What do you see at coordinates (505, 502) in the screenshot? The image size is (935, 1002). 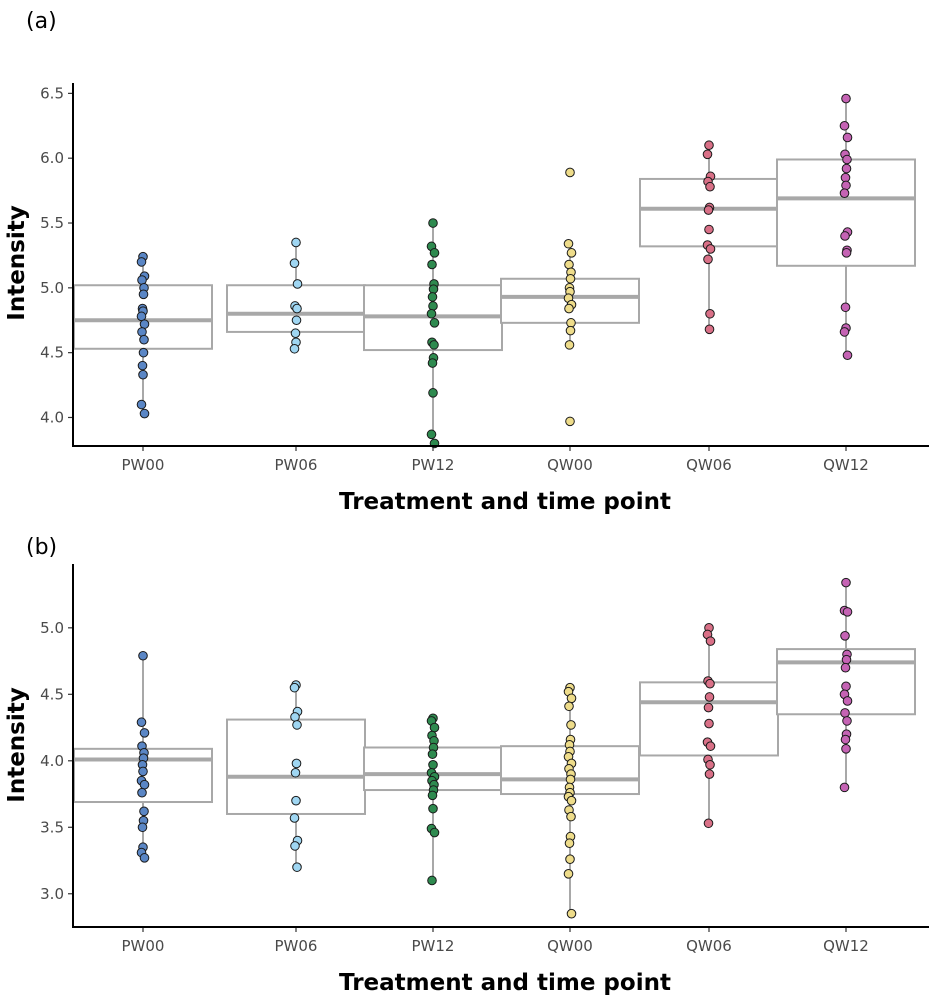 I see `panel-a-x-axis-title: Treatment and time point` at bounding box center [505, 502].